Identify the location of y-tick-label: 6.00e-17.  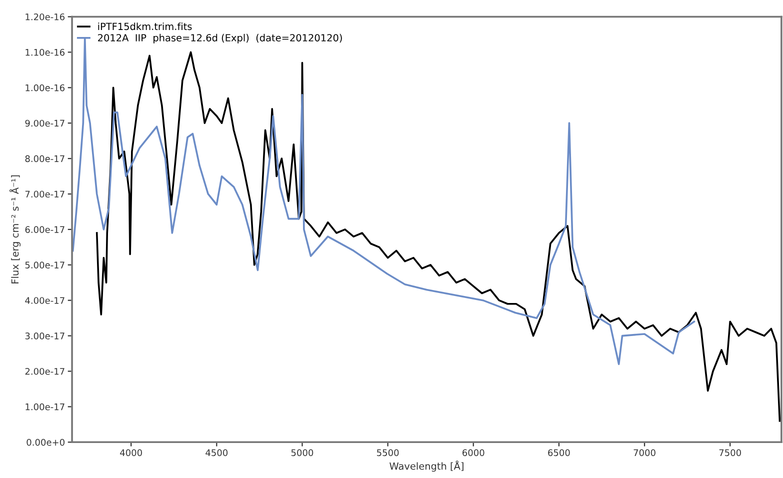
(44, 229).